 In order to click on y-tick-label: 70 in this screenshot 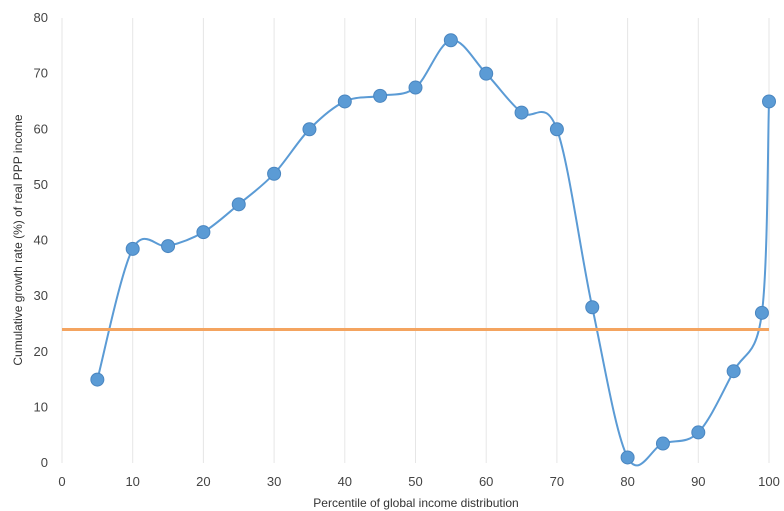, I will do `click(41, 73)`.